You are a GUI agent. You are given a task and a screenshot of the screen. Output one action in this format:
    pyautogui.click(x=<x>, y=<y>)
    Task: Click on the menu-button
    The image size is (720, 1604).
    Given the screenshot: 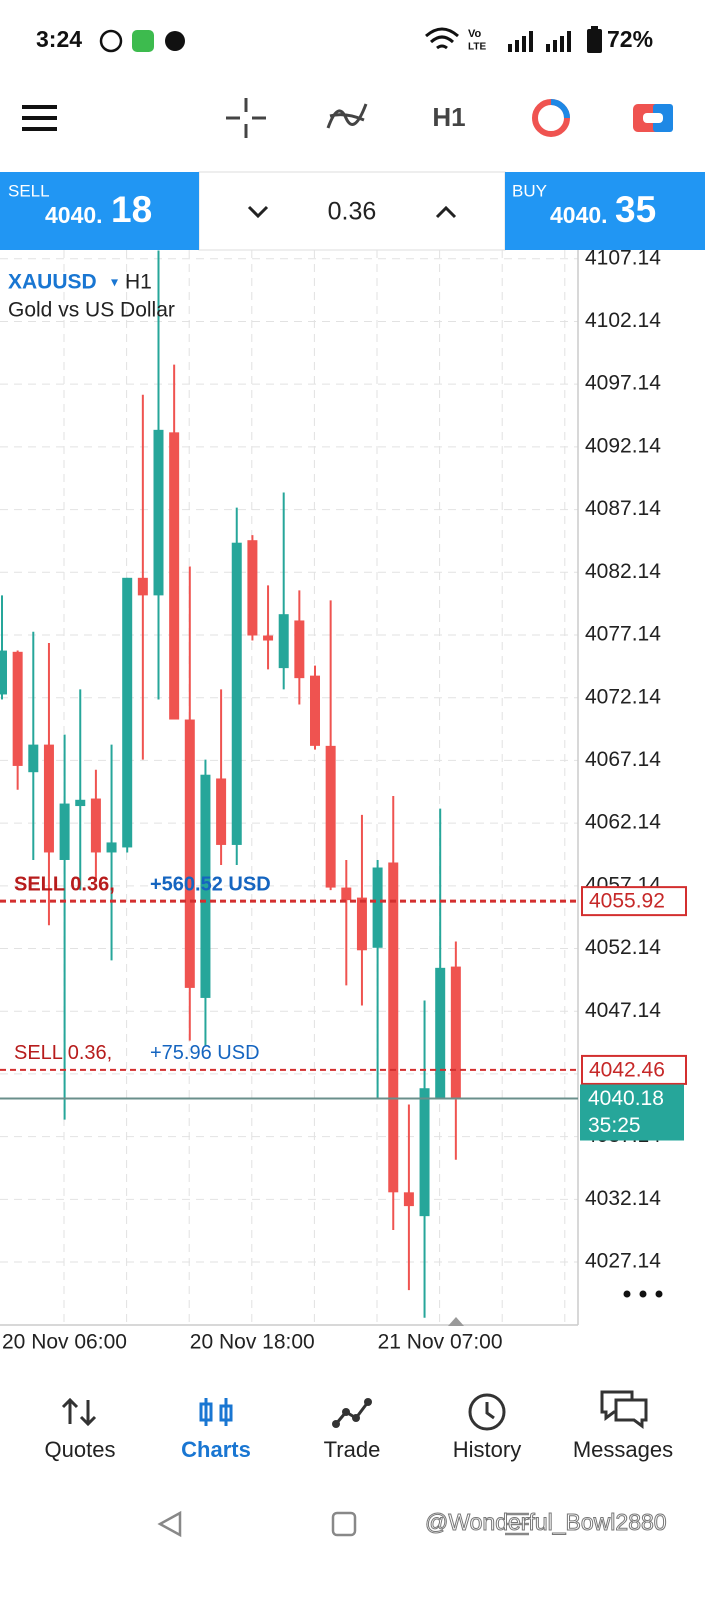 What is the action you would take?
    pyautogui.click(x=39, y=118)
    